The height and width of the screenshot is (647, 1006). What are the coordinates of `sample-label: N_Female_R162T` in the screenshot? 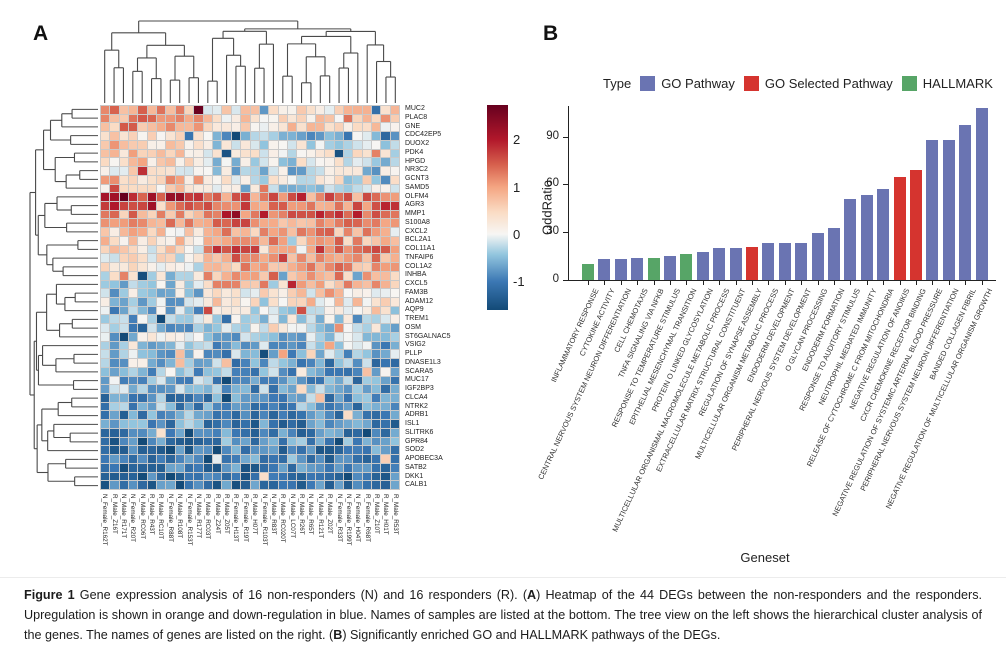 It's located at (105, 520).